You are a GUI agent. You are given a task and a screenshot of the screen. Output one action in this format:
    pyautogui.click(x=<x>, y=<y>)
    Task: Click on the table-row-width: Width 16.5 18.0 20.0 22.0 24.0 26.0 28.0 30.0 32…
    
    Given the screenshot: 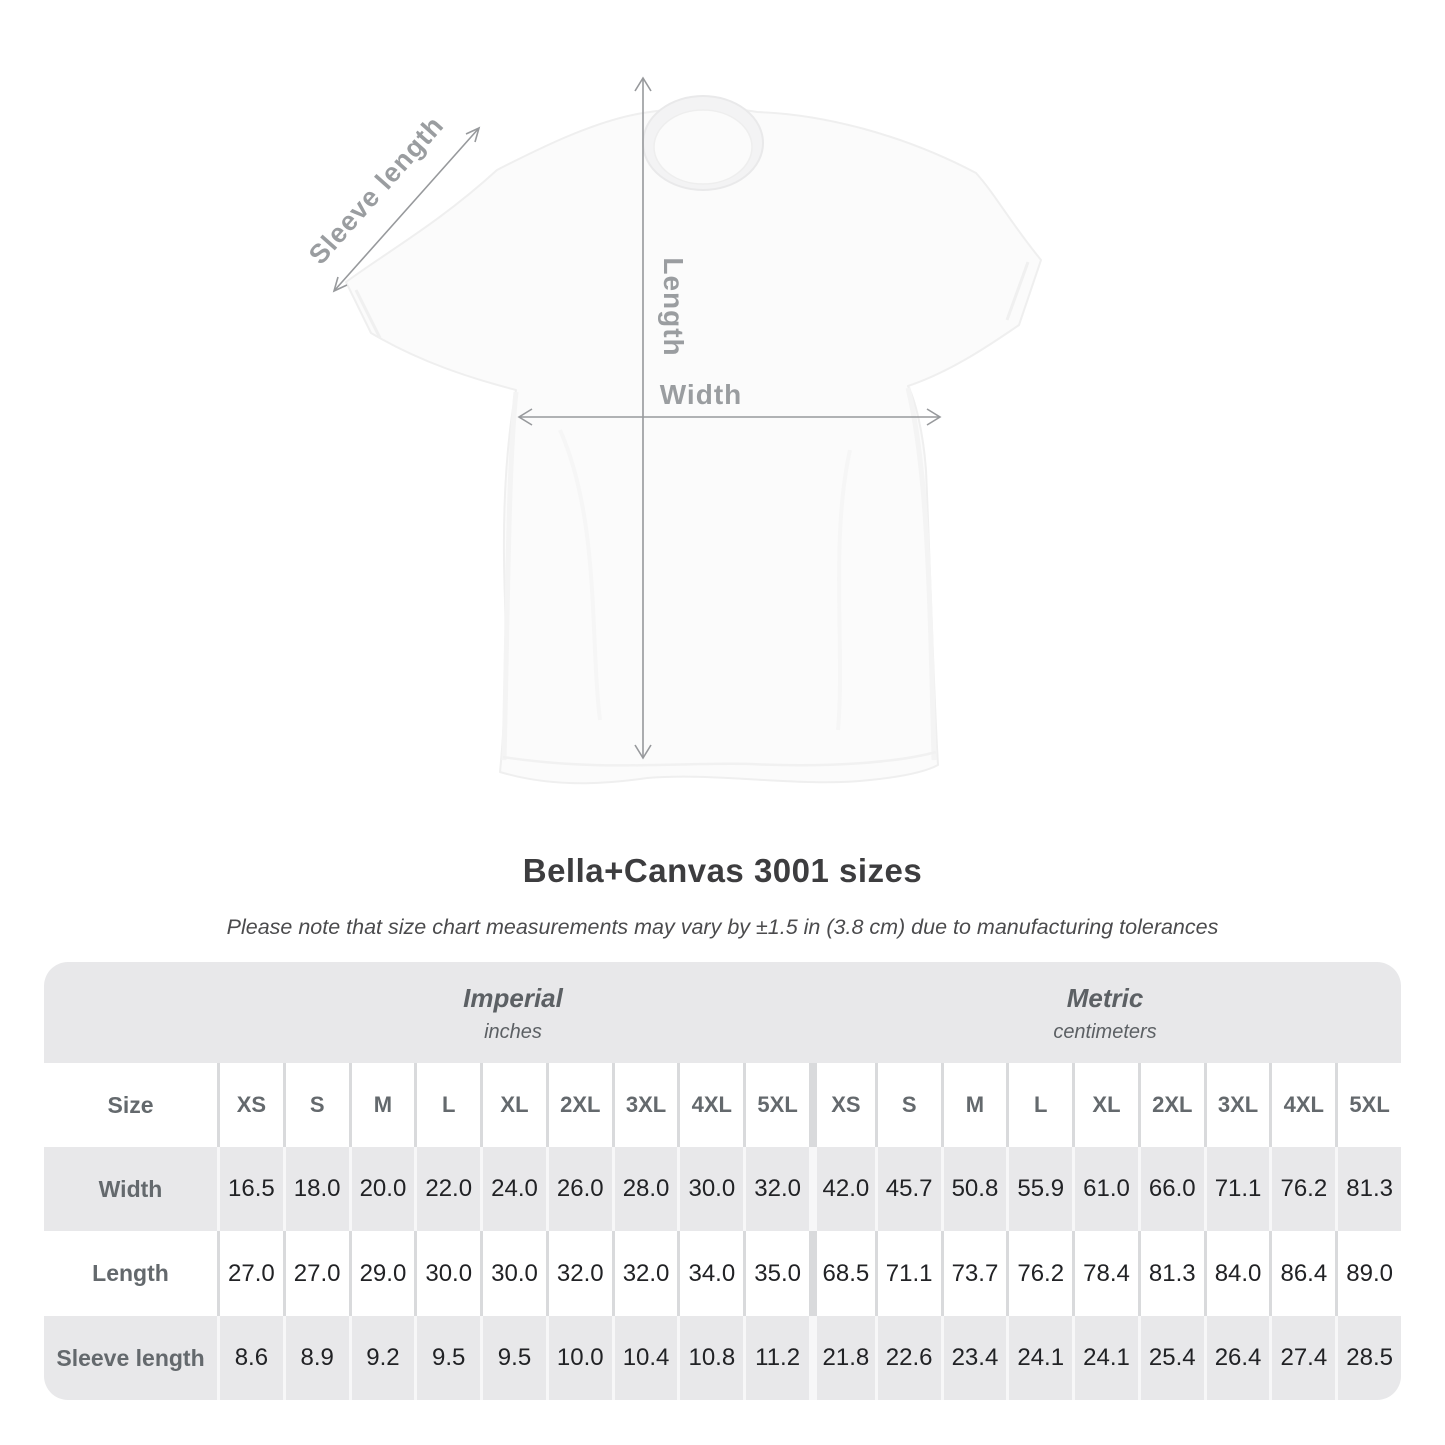 What is the action you would take?
    pyautogui.click(x=722, y=1189)
    